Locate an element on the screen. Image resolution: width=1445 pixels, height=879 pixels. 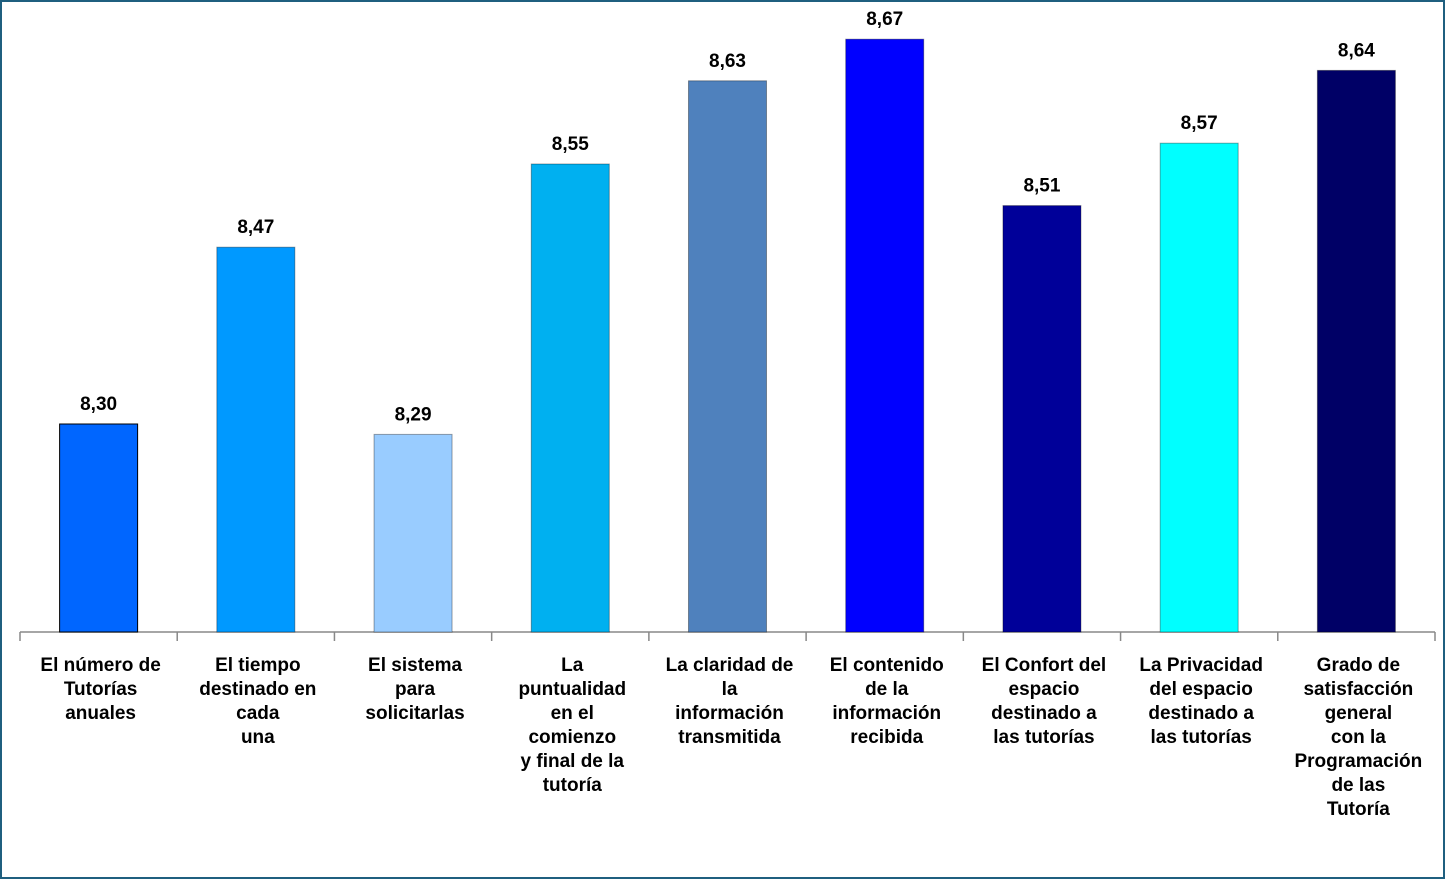
x-tick-label: El tiempo destinado en cada una is located at coordinates (258, 701).